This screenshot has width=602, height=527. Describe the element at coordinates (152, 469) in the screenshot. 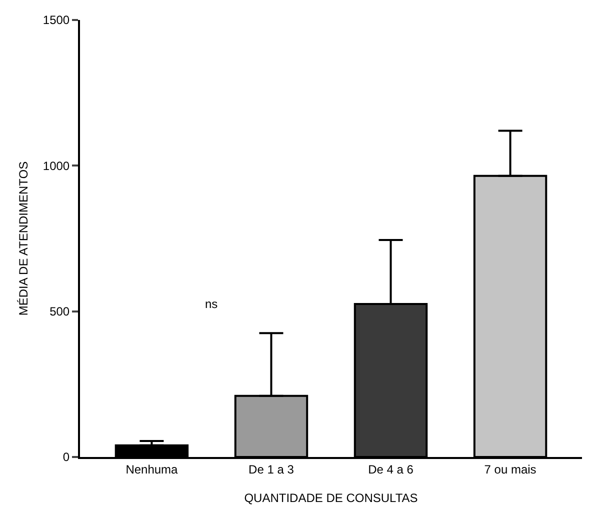

I see `x-tick-label: Nenhuma` at that location.